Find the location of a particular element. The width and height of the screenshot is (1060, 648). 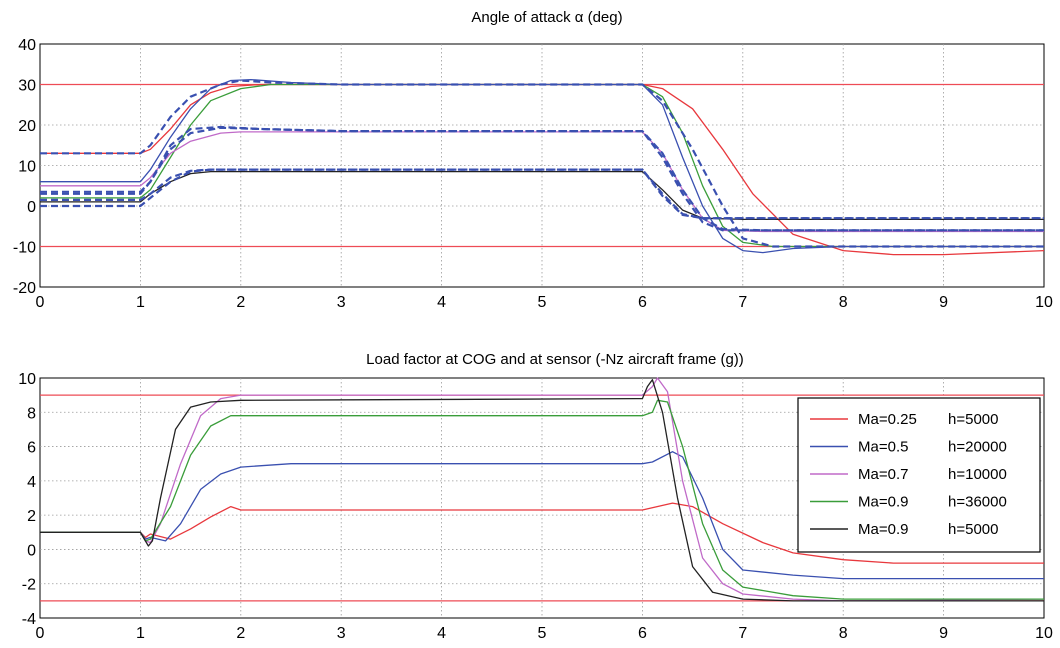

legend-label-h: h=10000 is located at coordinates (977, 474).